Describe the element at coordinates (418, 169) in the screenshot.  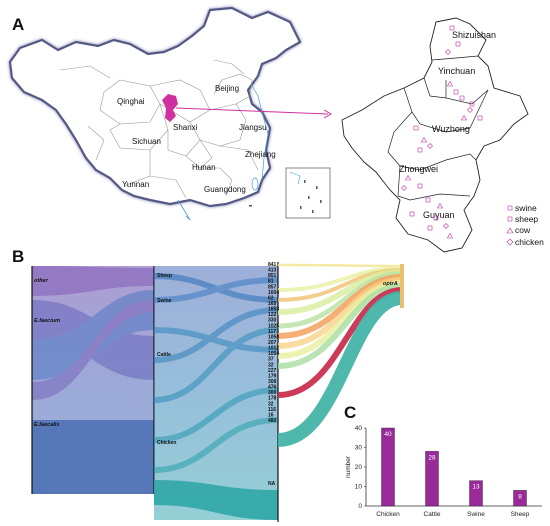
I see `city-label: Zhongwei` at that location.